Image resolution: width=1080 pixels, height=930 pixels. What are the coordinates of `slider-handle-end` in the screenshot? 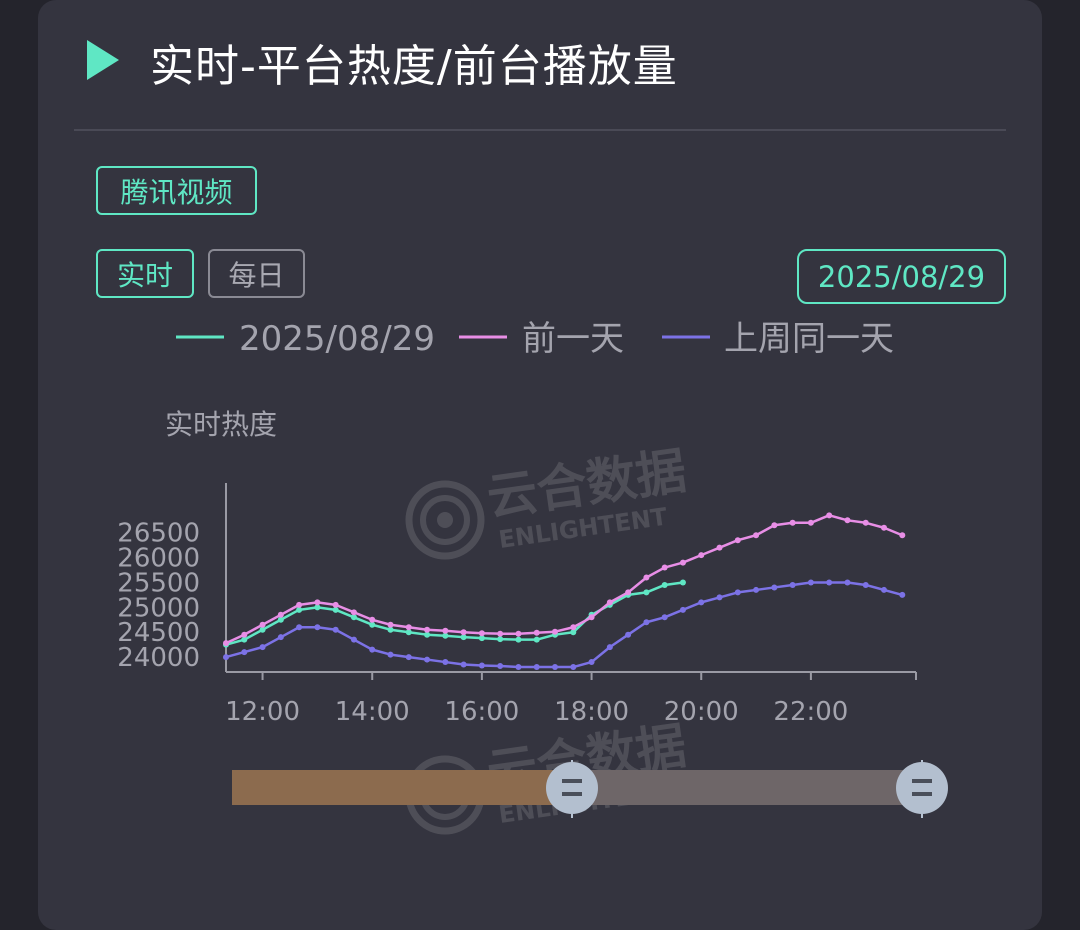 It's located at (922, 789).